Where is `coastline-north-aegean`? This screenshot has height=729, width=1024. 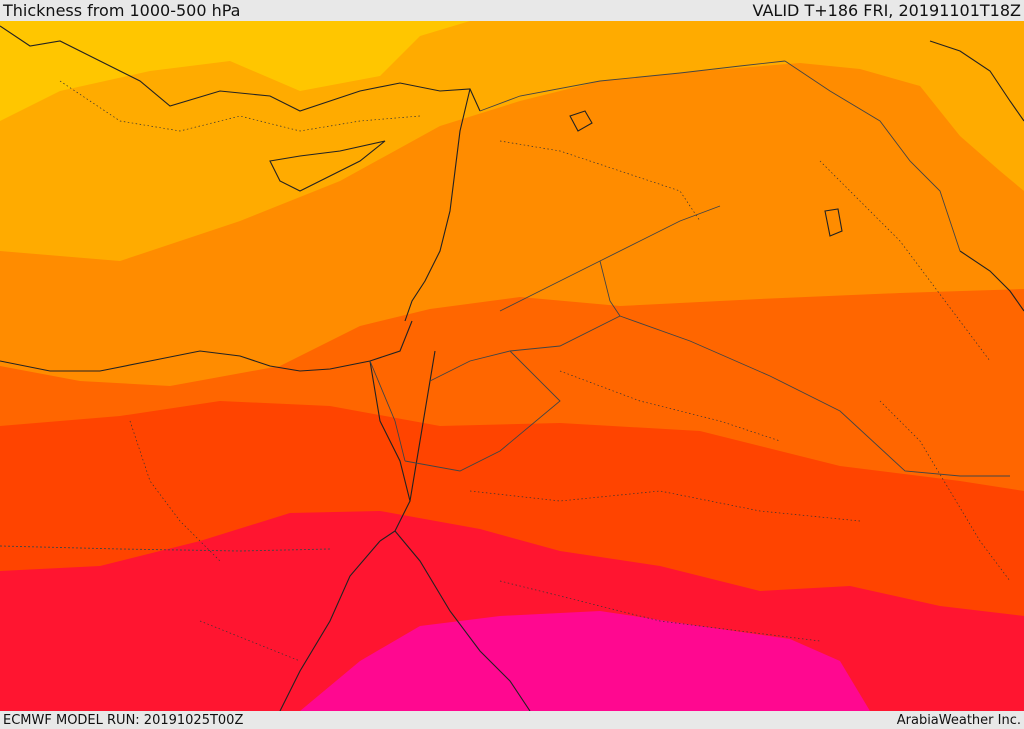 coastline-north-aegean is located at coordinates (240, 68).